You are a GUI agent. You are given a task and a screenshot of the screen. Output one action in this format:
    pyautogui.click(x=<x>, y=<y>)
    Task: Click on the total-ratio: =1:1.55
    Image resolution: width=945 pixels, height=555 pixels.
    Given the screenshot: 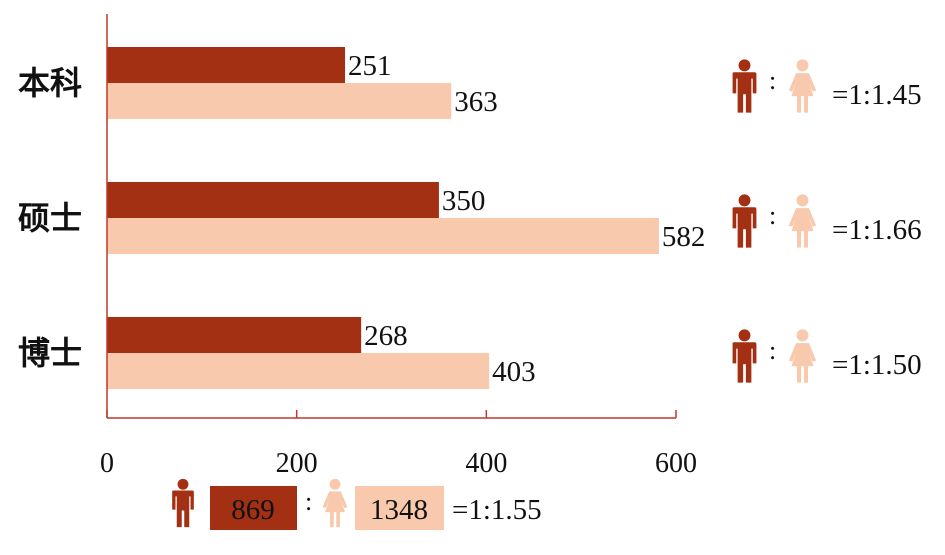 What is the action you would take?
    pyautogui.click(x=497, y=510)
    